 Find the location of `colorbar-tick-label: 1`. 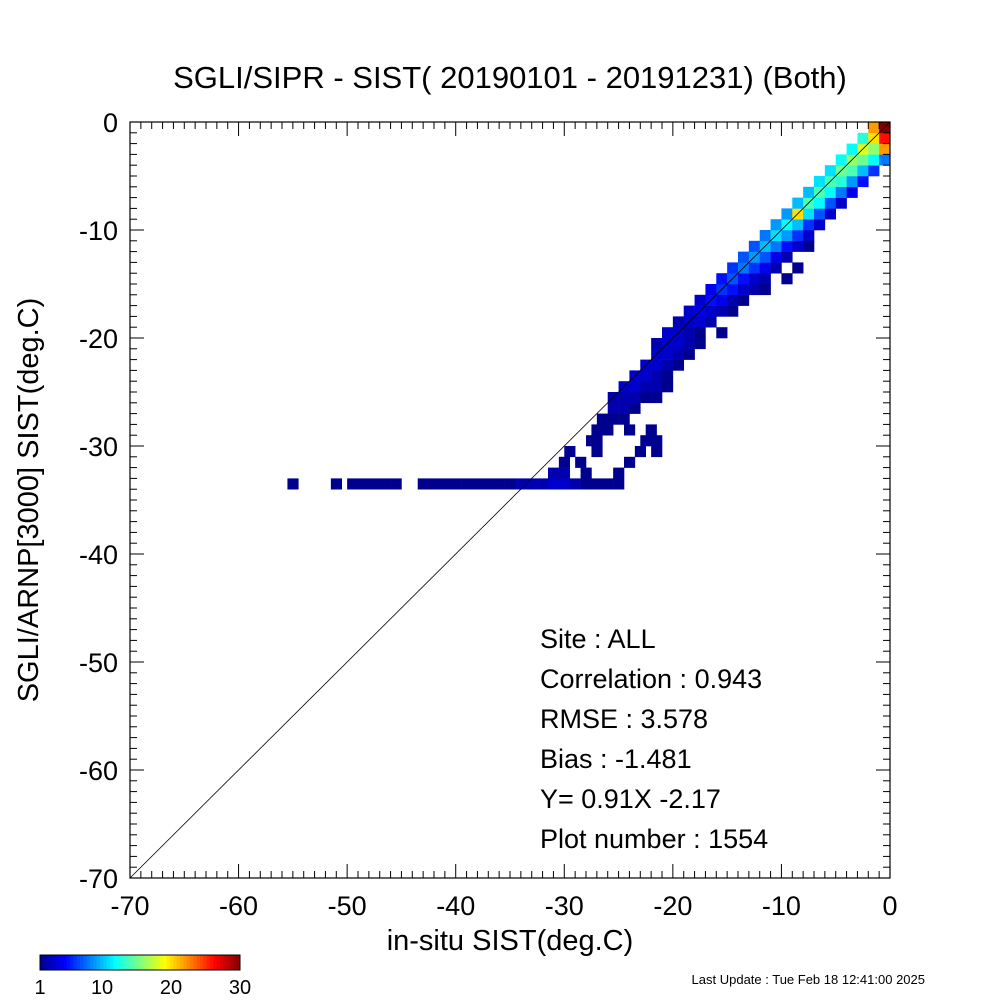

colorbar-tick-label: 1 is located at coordinates (39, 988).